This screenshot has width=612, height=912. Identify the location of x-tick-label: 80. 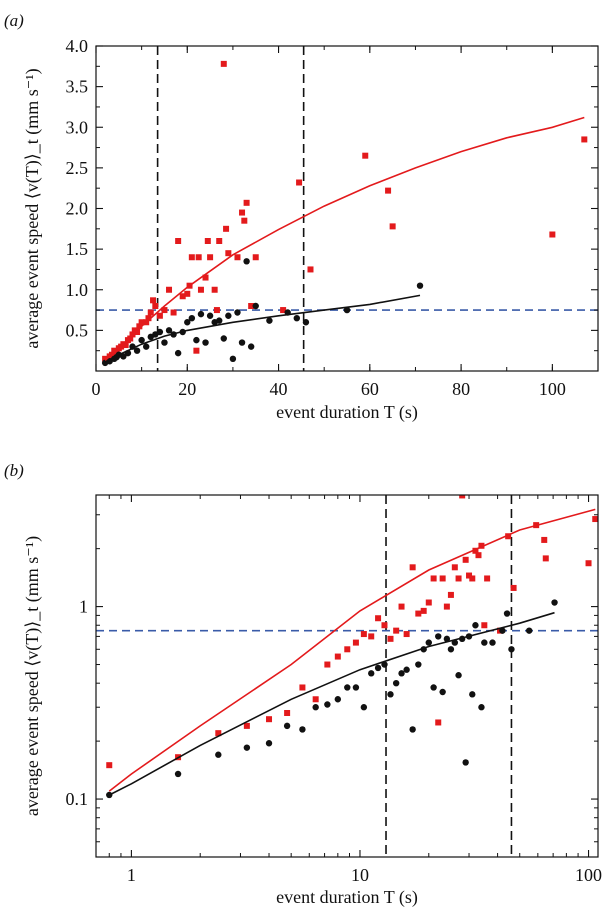
(461, 389).